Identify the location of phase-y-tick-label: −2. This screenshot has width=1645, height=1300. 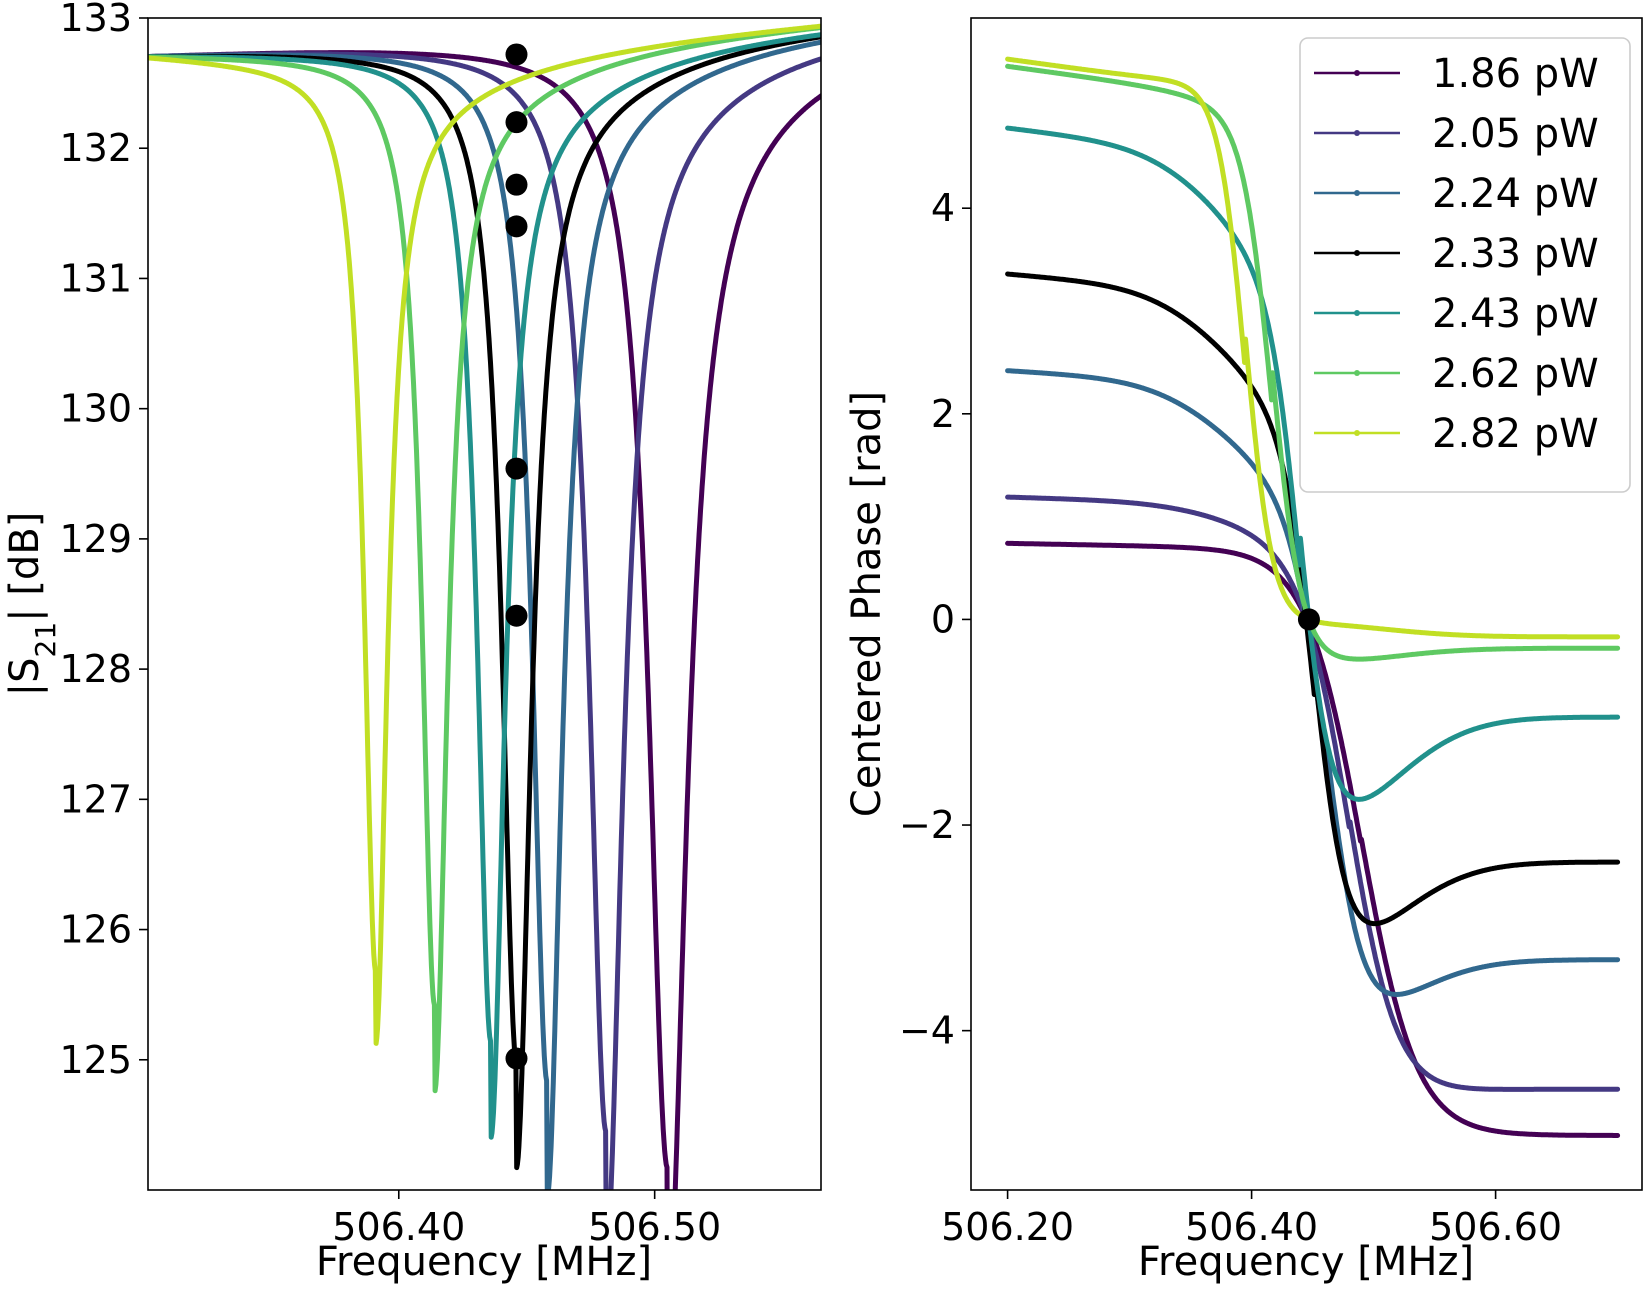
(927, 825).